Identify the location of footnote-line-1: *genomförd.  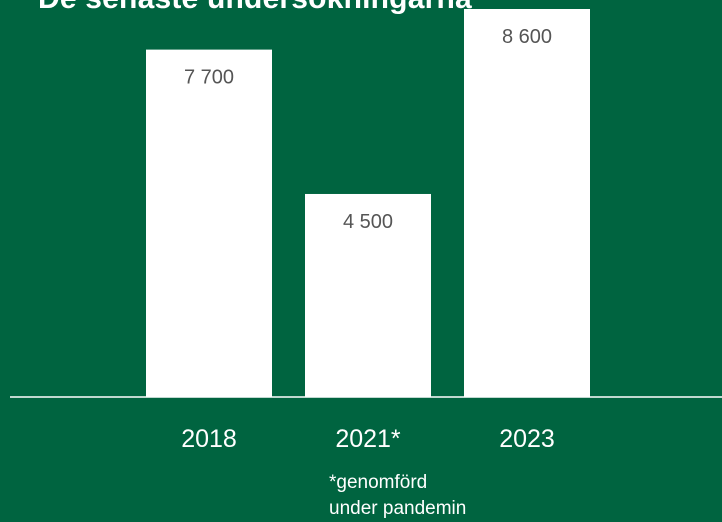
(378, 482).